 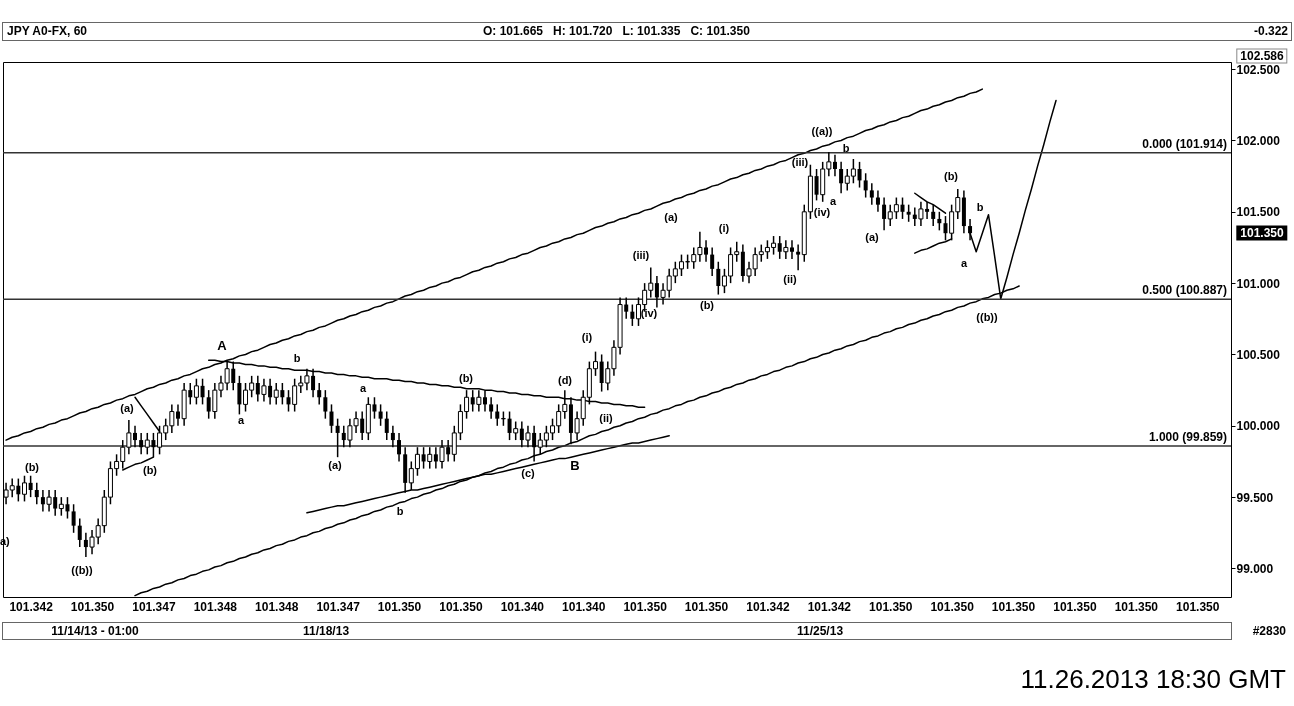 What do you see at coordinates (326, 630) in the screenshot?
I see `text: 11/18/13` at bounding box center [326, 630].